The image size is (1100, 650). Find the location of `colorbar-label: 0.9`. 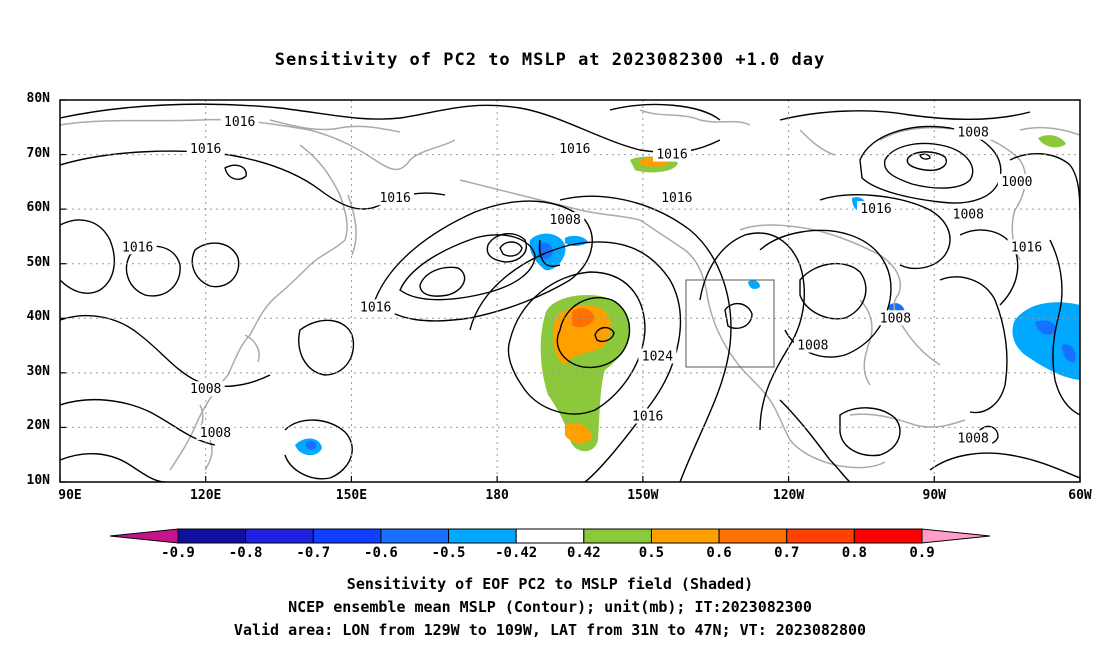

colorbar-label: 0.9 is located at coordinates (922, 553).